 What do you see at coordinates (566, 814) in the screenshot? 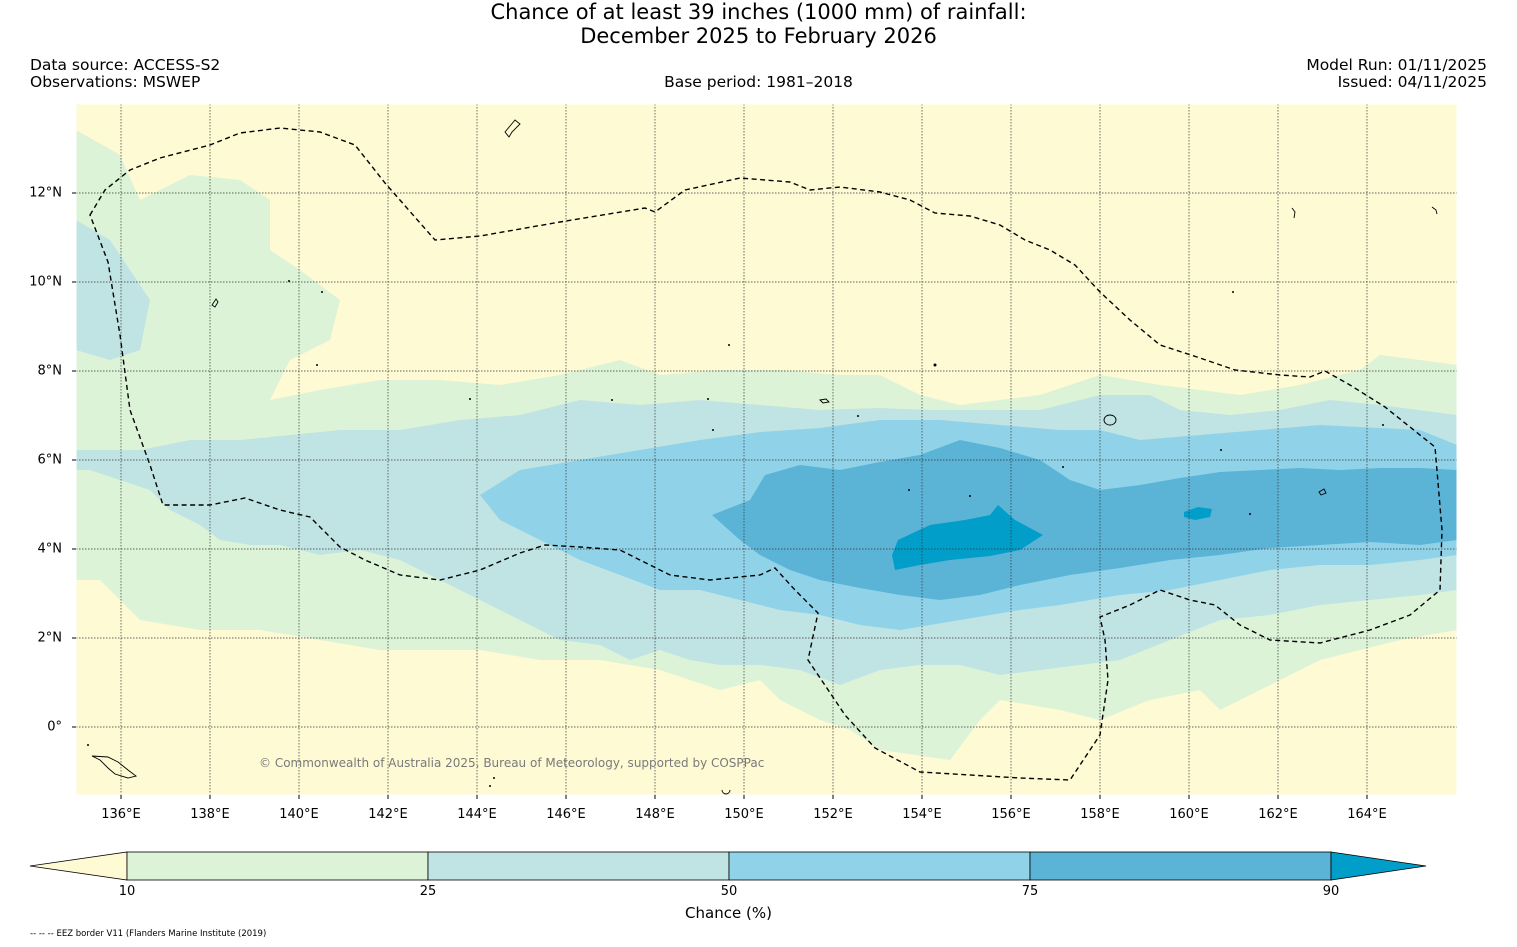
I see `lon-label: 146°E` at bounding box center [566, 814].